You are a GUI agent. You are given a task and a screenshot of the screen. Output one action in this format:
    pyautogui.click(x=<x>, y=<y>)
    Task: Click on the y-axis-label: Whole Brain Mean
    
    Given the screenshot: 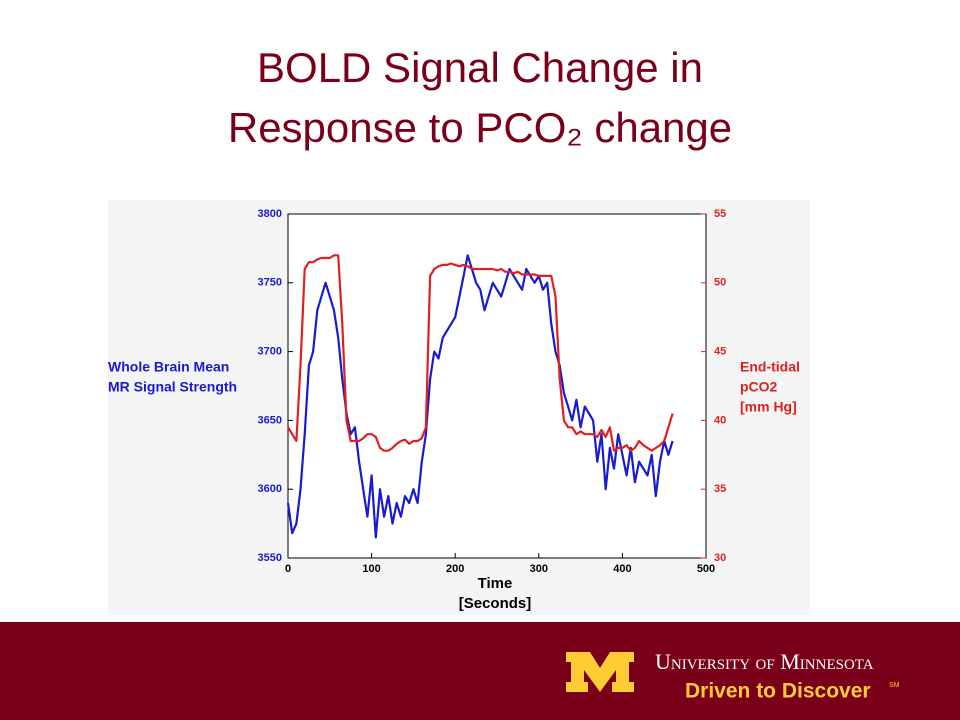 What is the action you would take?
    pyautogui.click(x=168, y=367)
    